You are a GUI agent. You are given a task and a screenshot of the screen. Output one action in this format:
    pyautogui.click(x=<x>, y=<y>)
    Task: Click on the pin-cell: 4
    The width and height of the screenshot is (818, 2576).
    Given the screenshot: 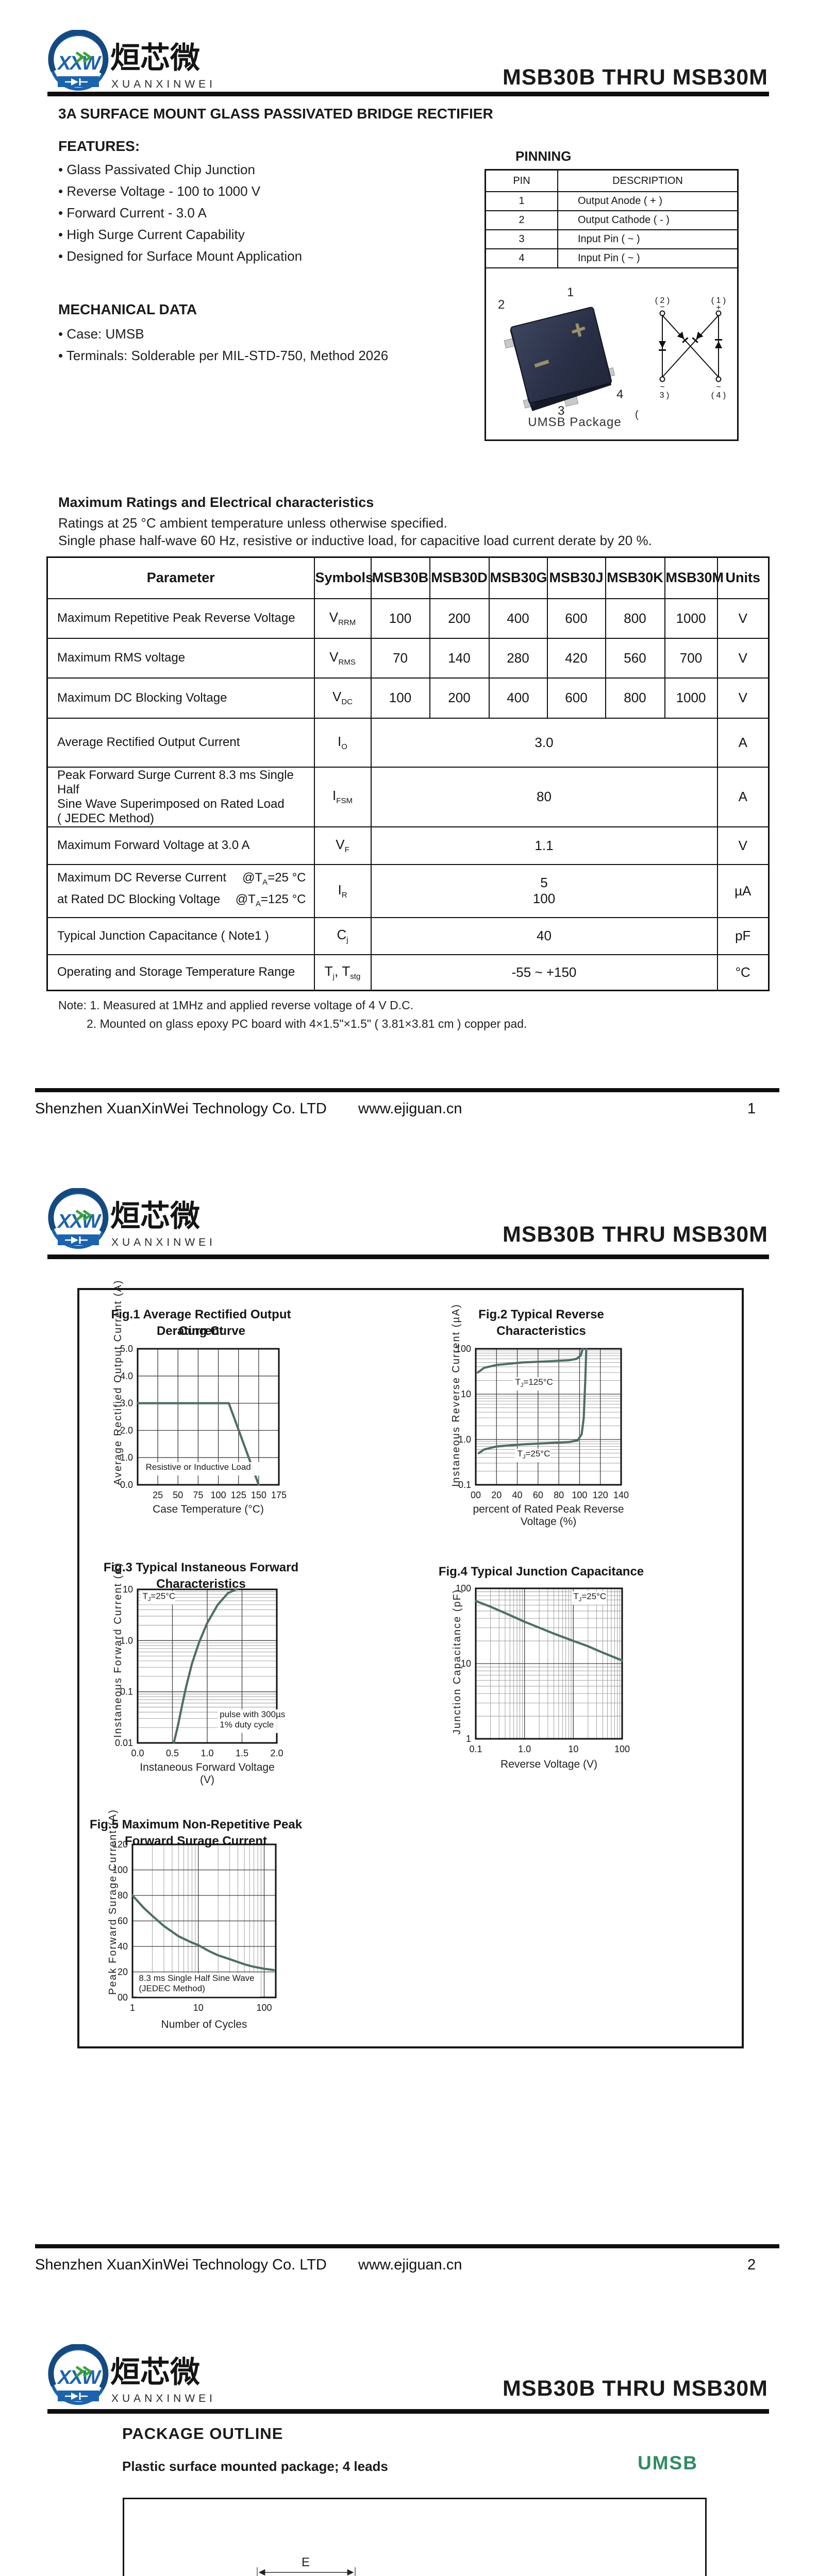 What is the action you would take?
    pyautogui.click(x=522, y=258)
    